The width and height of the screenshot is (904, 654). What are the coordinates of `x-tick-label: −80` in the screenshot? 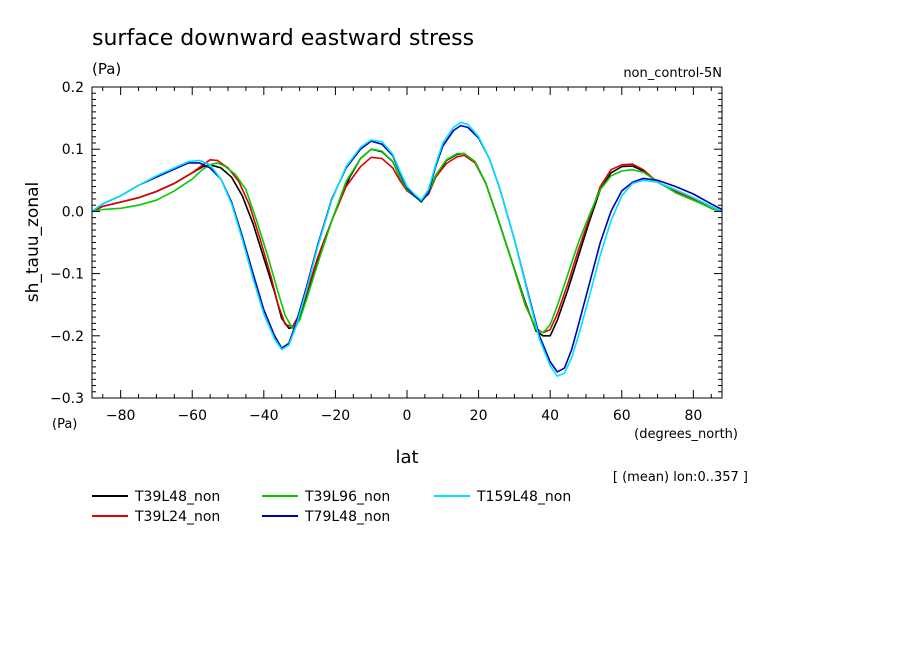 It's located at (121, 416).